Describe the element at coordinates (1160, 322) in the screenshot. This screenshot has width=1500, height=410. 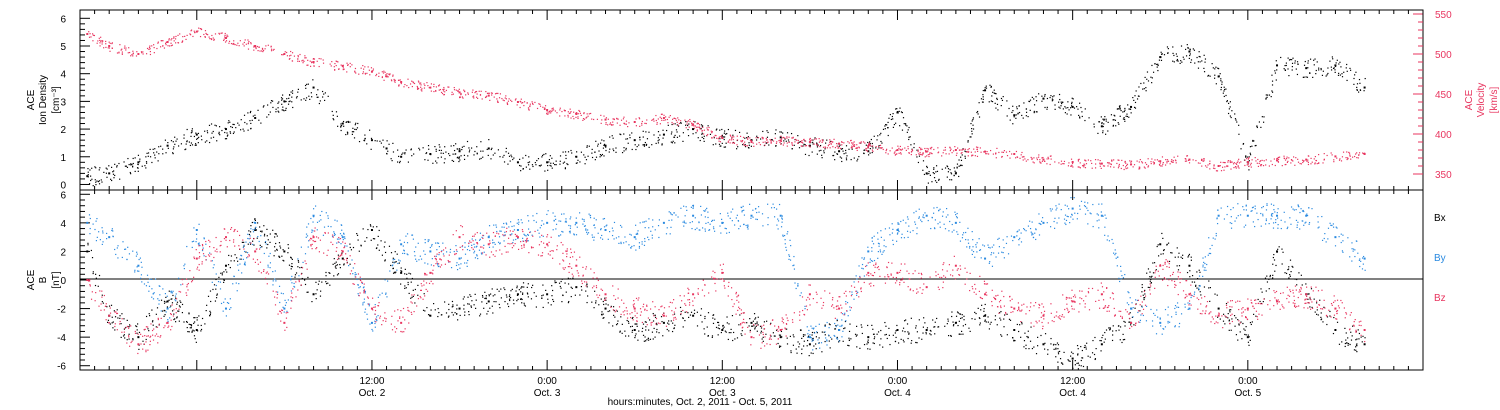
I see `data-point-by` at that location.